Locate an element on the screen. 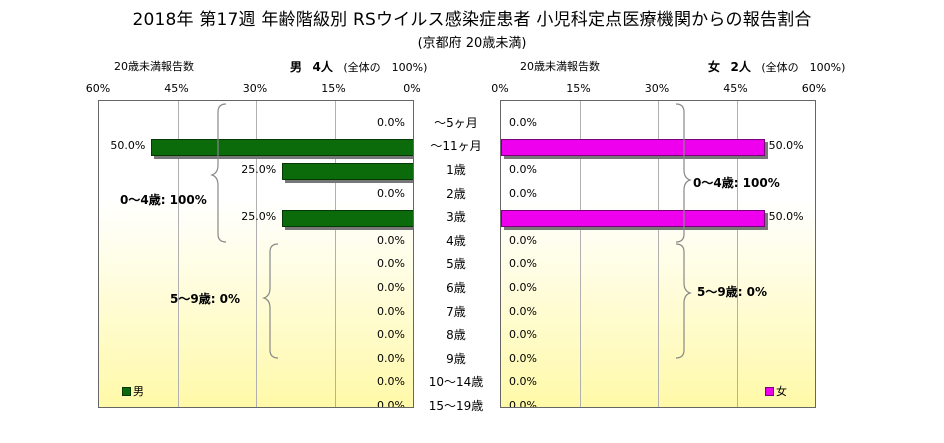  female-legend-swatch is located at coordinates (769, 391).